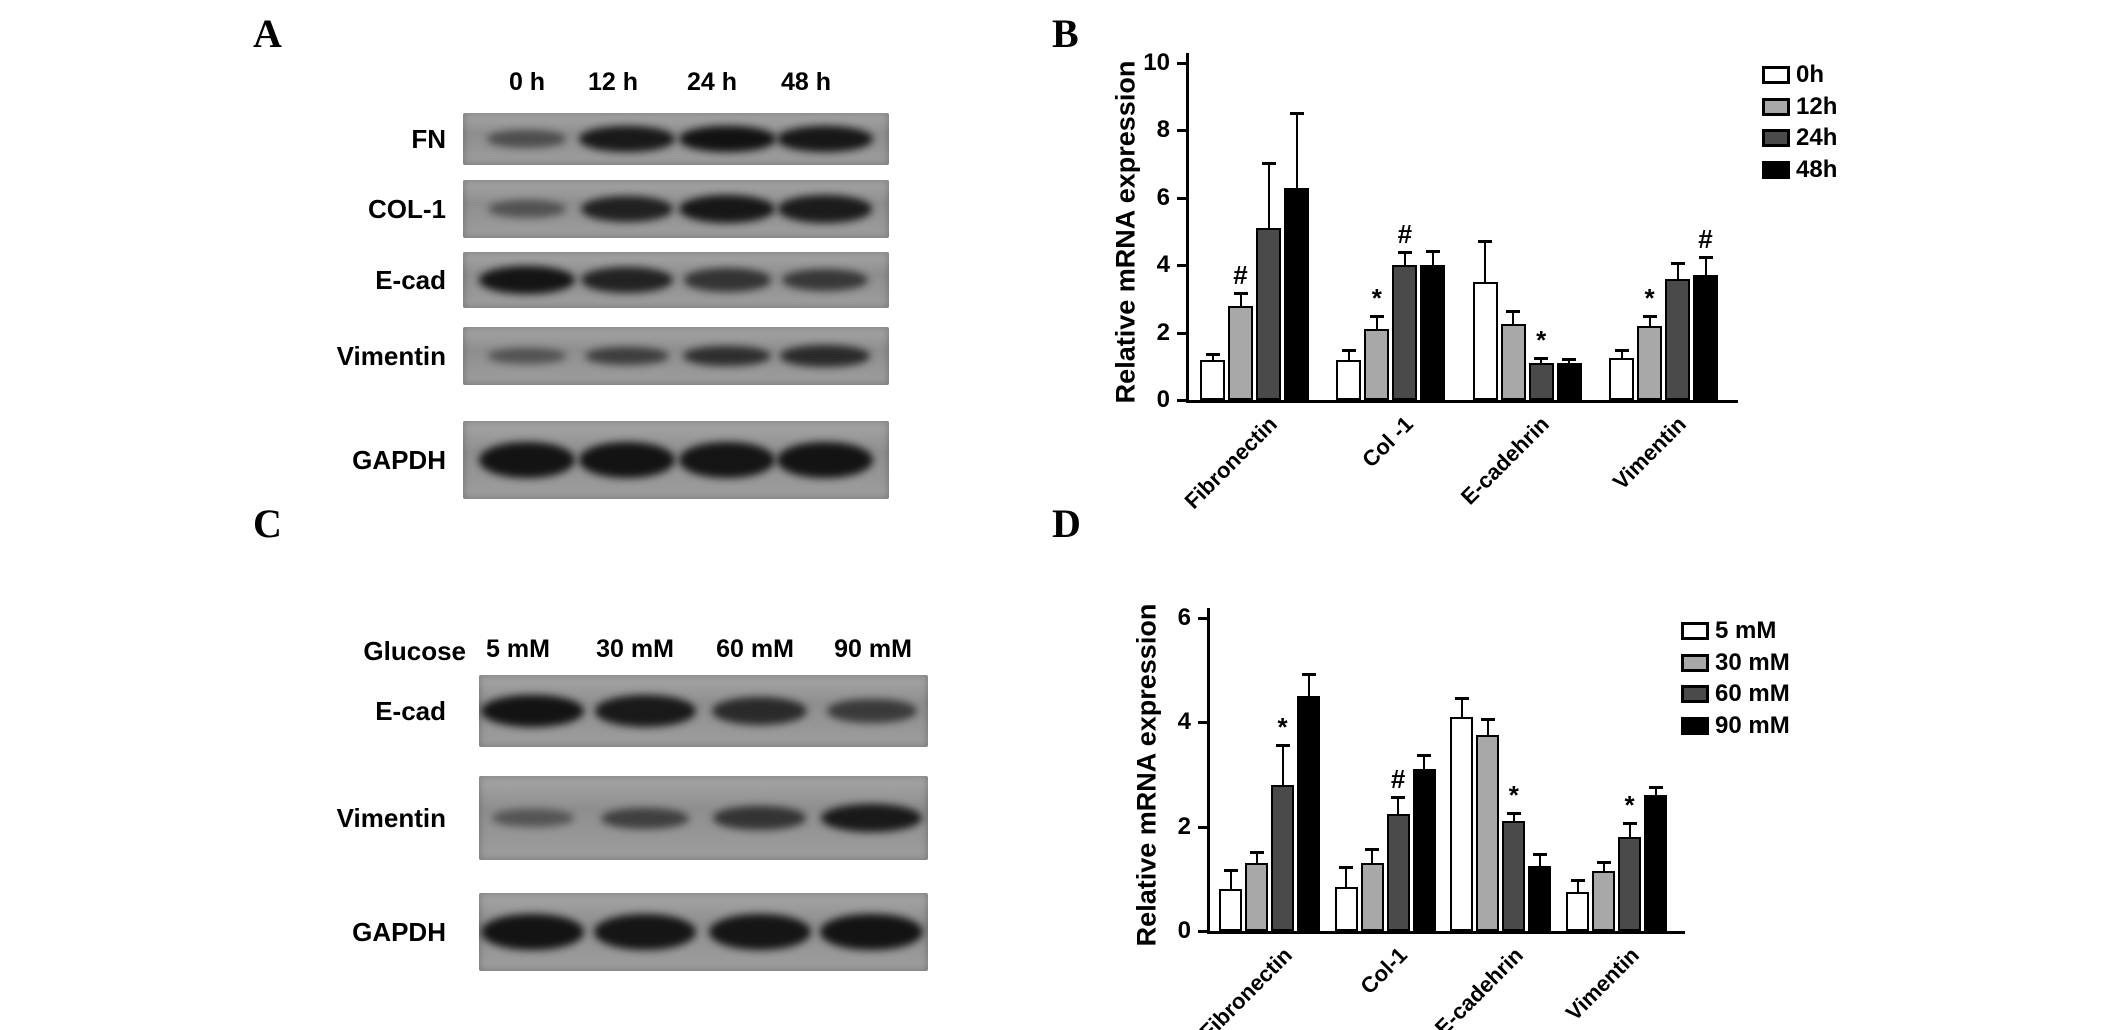 Image resolution: width=2126 pixels, height=1030 pixels. Describe the element at coordinates (407, 209) in the screenshot. I see `blot-row-label-col-1: COL-1` at that location.